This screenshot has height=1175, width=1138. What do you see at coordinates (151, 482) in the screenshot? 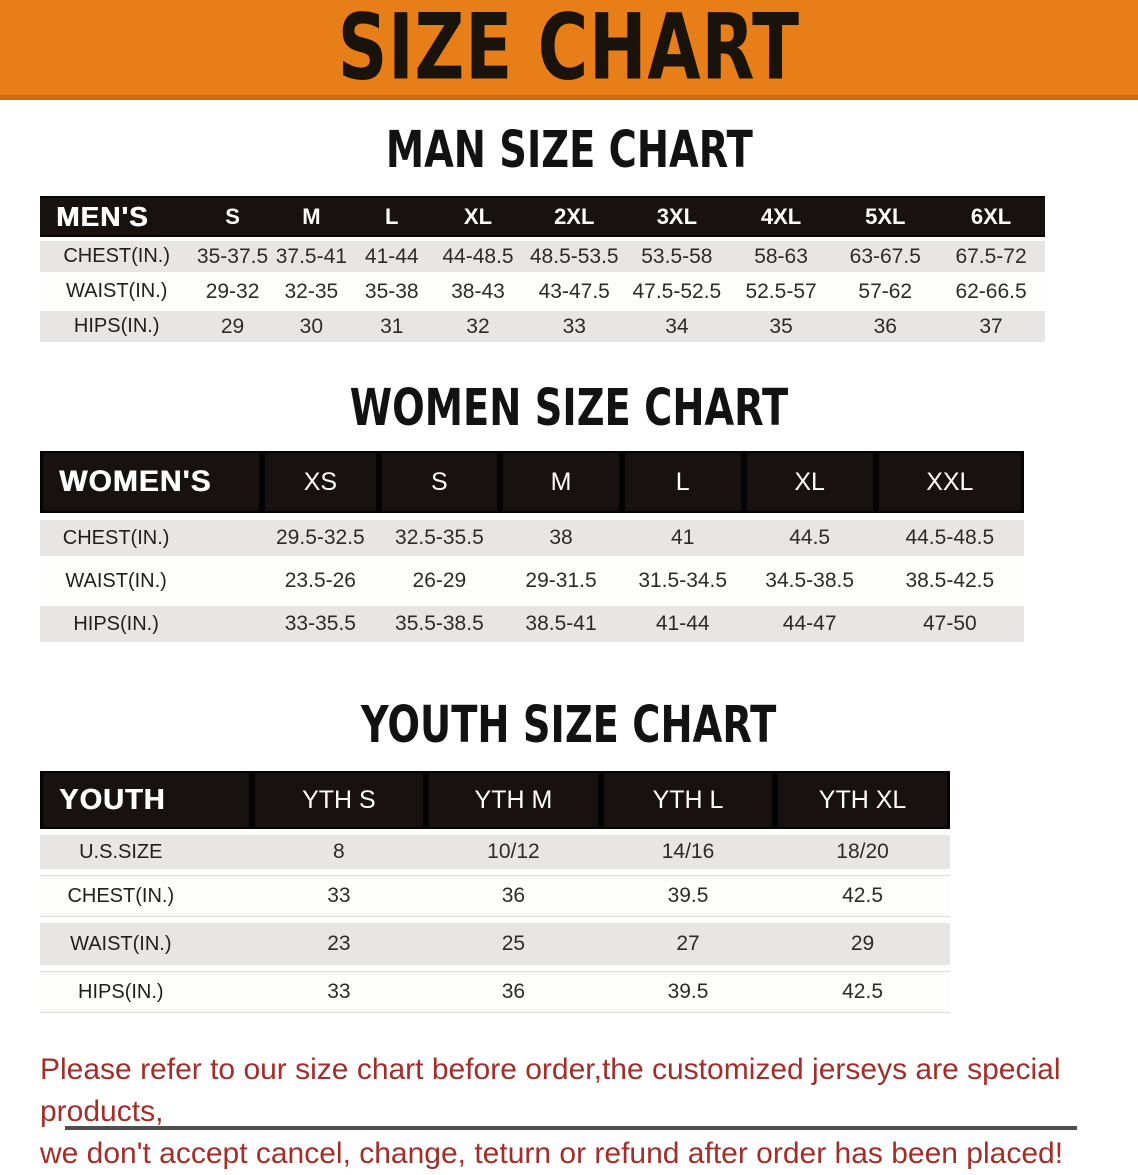
I see `women-group-label: WOMEN'S` at bounding box center [151, 482].